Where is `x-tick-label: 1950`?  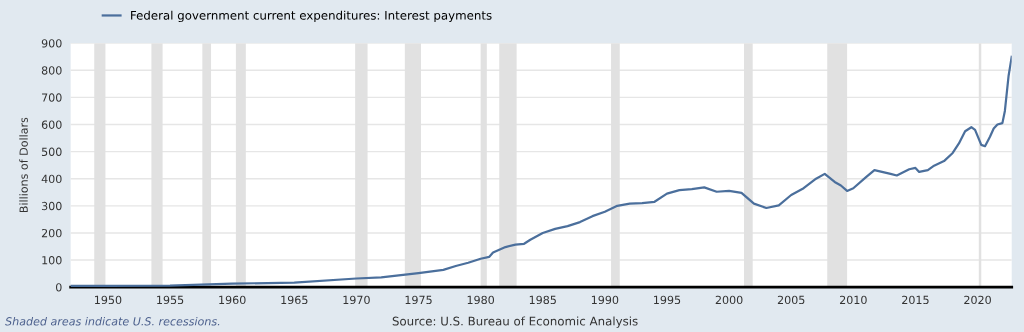 x-tick-label: 1950 is located at coordinates (108, 300).